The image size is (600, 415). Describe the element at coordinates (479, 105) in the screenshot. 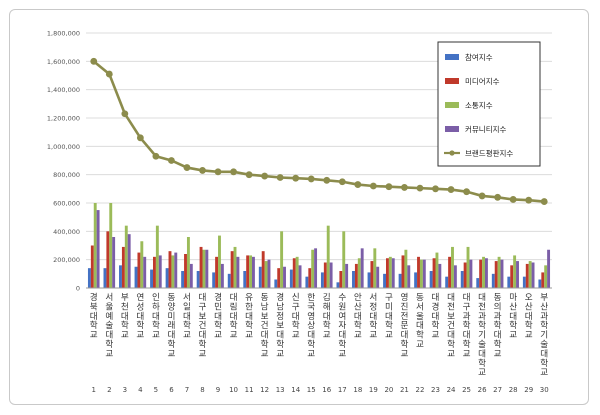

I see `legend-label: 소통지수` at that location.